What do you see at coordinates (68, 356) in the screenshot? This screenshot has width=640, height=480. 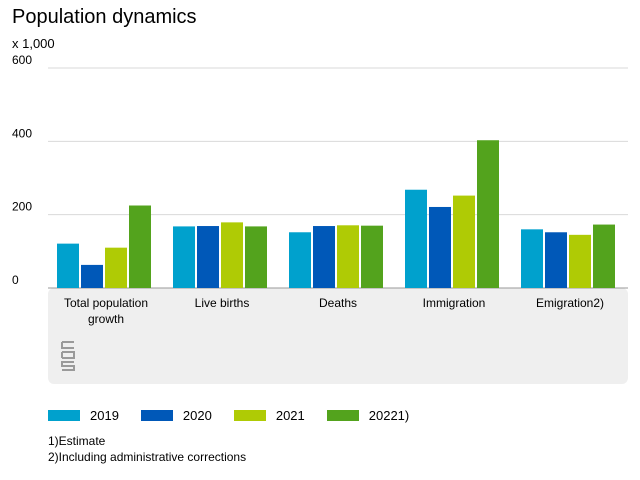 I see `cbs-logo-icon` at bounding box center [68, 356].